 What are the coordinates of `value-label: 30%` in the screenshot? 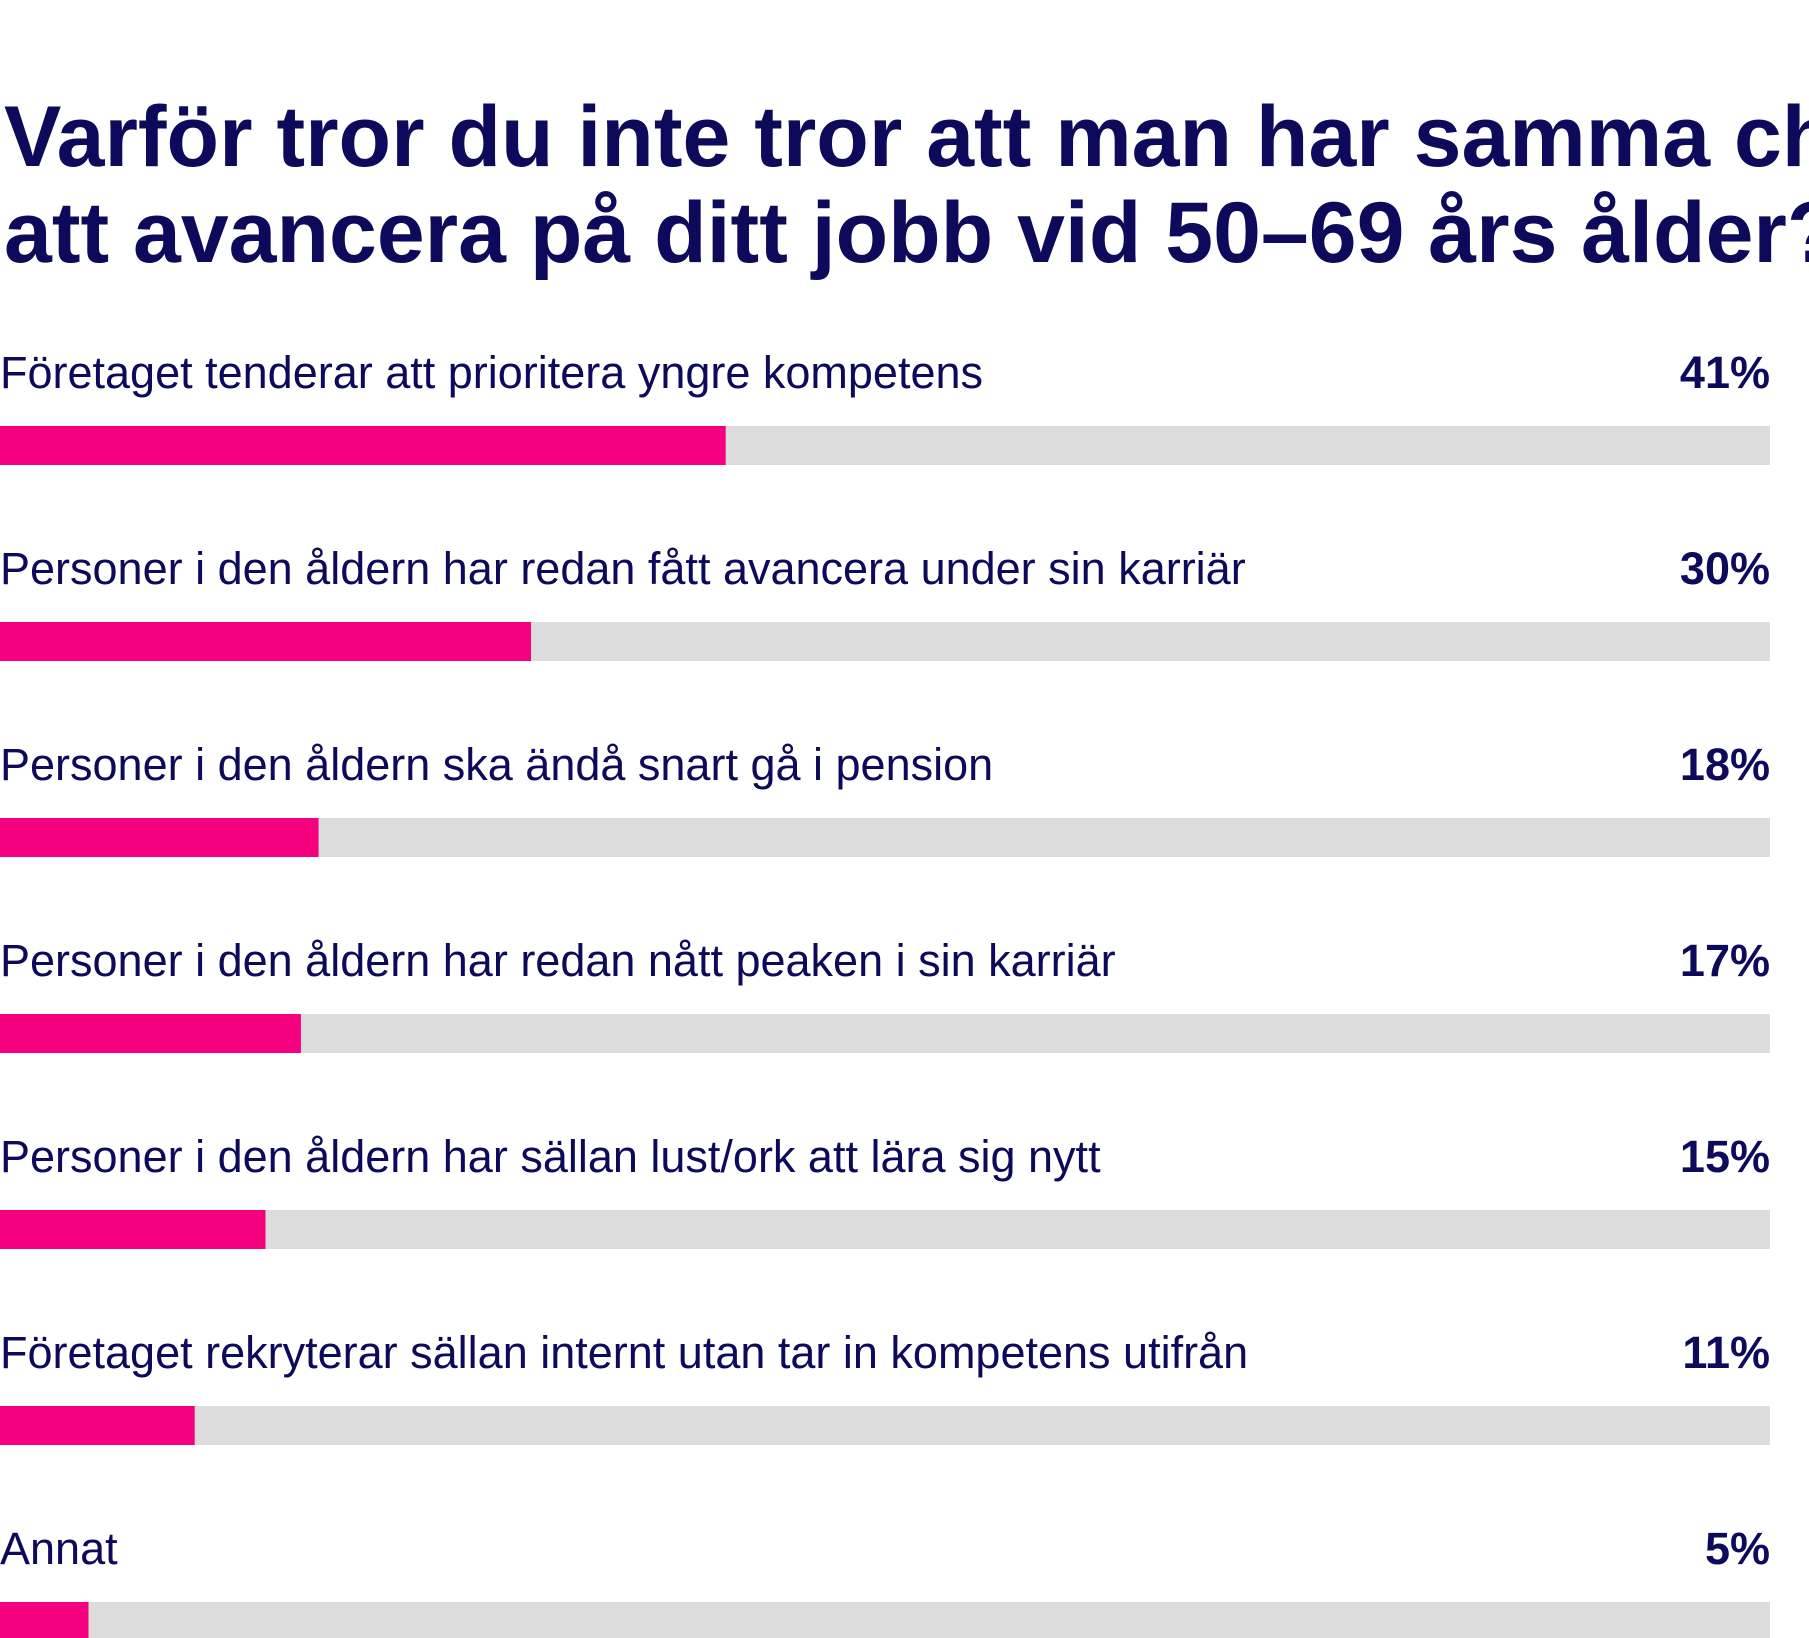 It's located at (1725, 568).